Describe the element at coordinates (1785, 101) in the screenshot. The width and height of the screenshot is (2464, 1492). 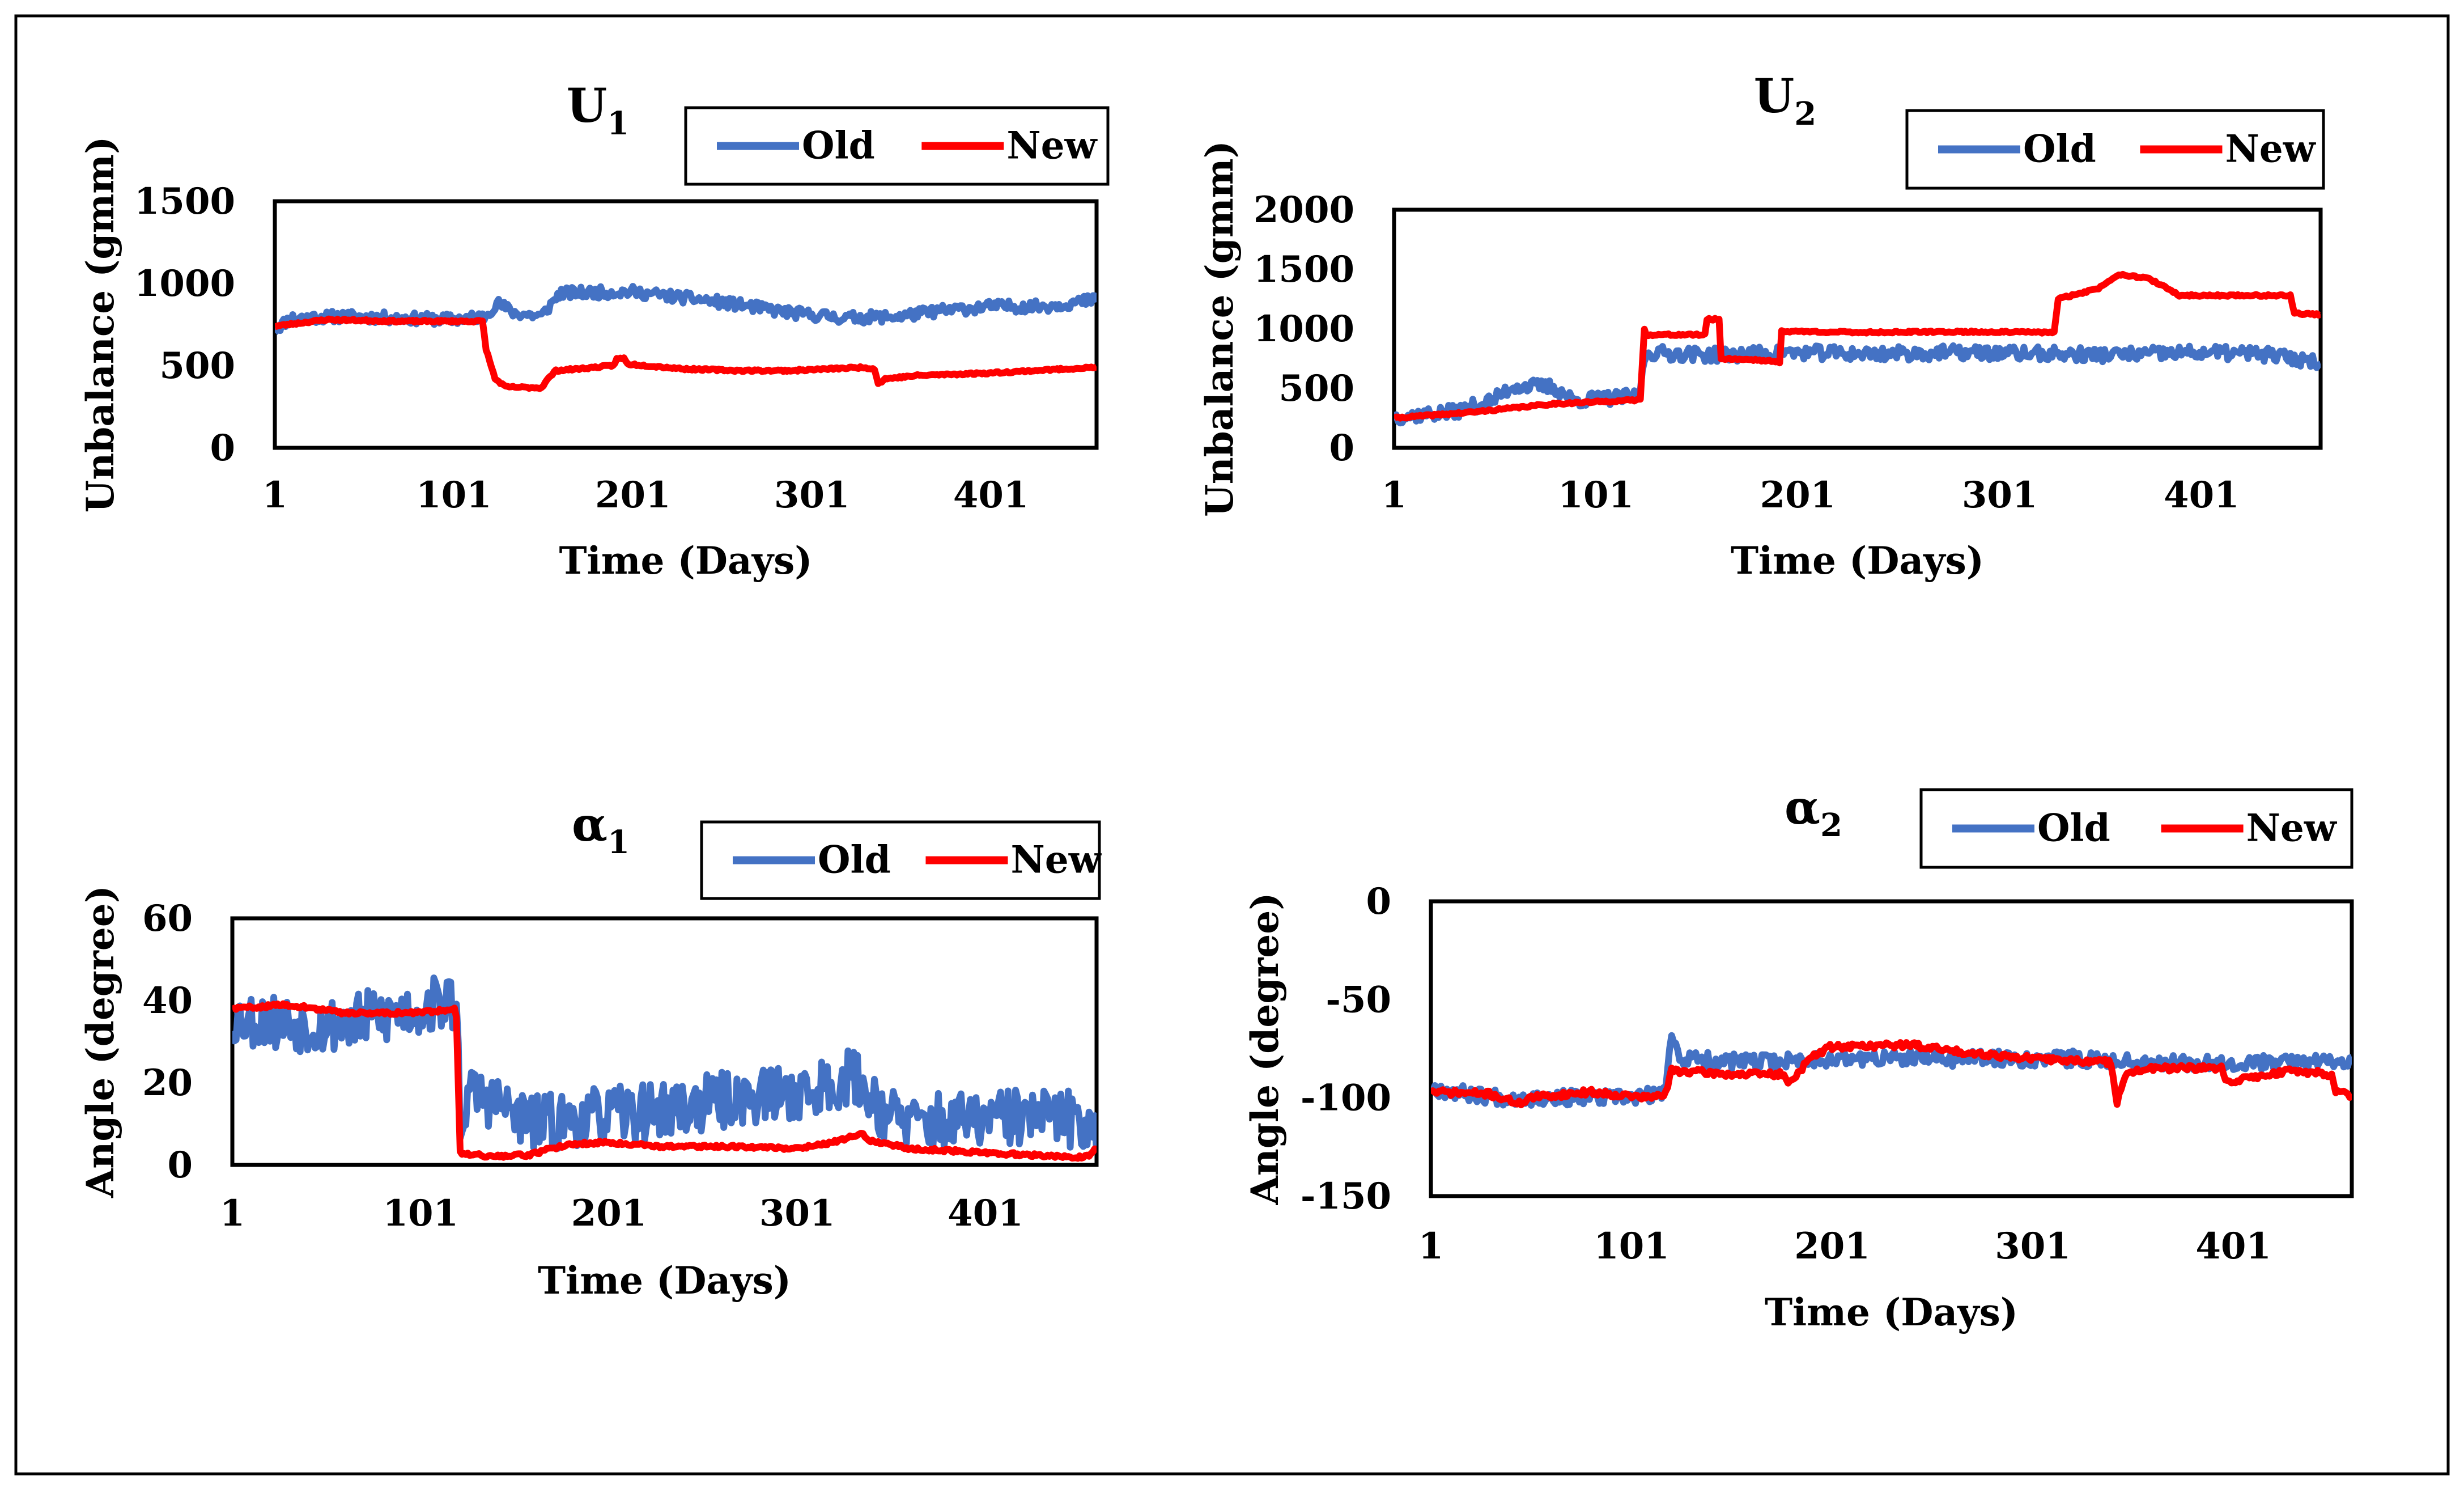
I see `chart-title: U2` at that location.